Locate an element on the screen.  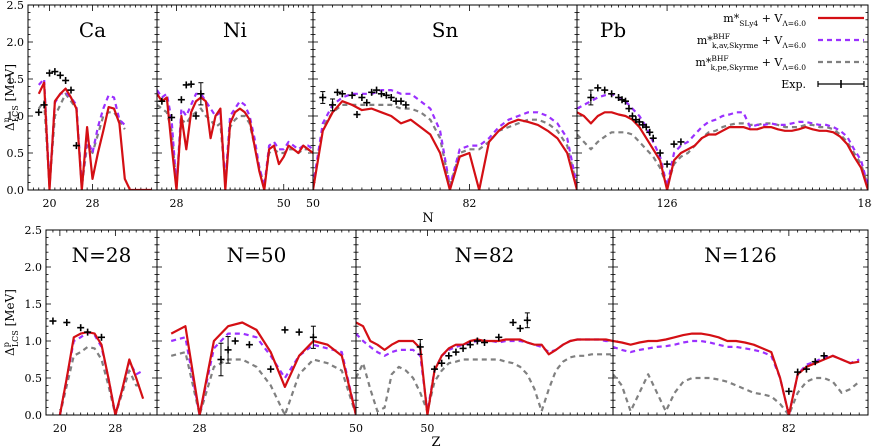
panel-n-82: 50 N=82 is located at coordinates (484, 332).